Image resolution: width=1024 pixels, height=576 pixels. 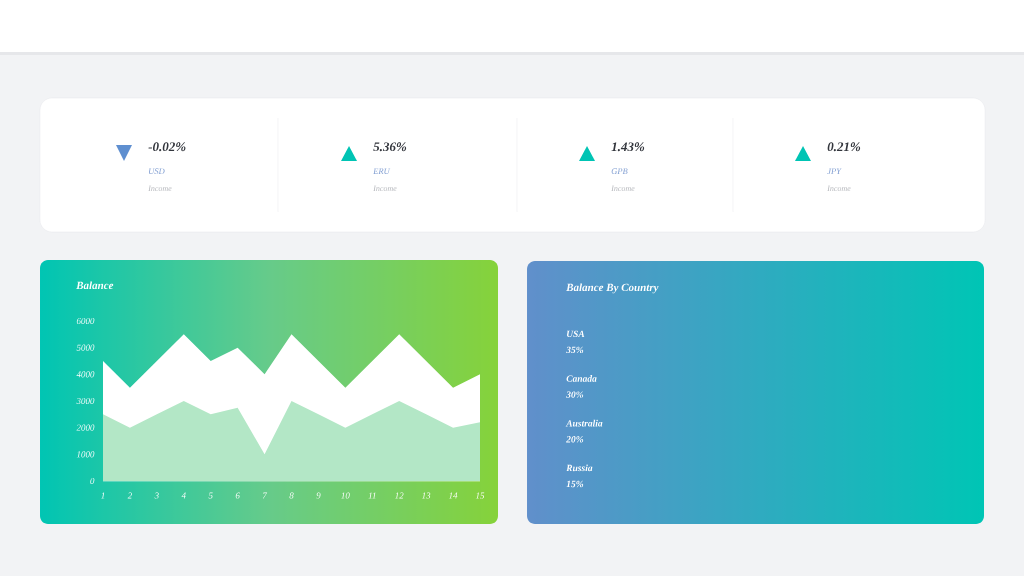 I want to click on x-tick-label: 7, so click(x=265, y=495).